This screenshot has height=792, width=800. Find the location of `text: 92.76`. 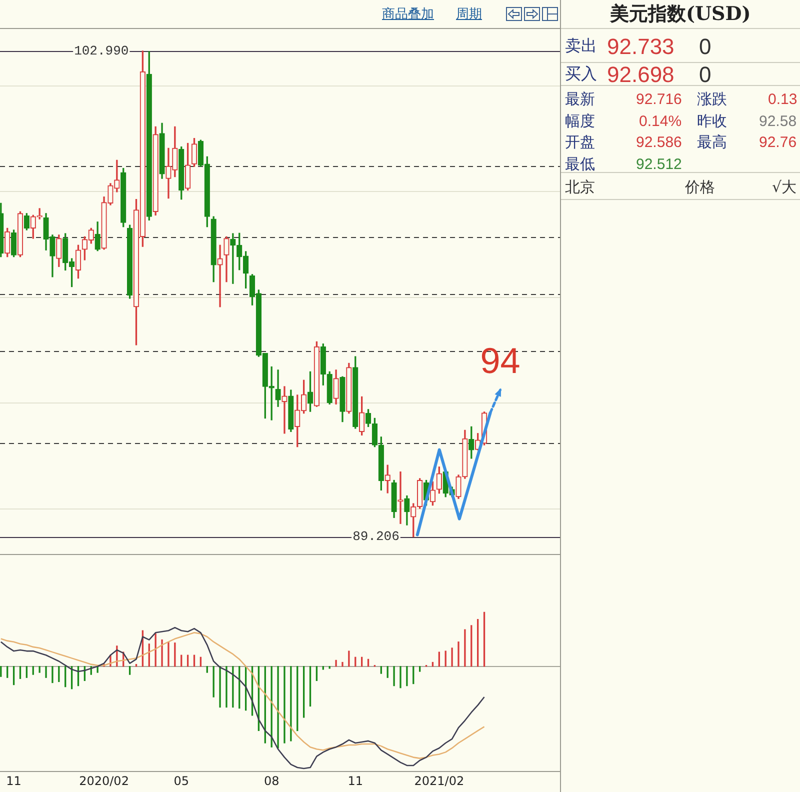

text: 92.76 is located at coordinates (778, 142).